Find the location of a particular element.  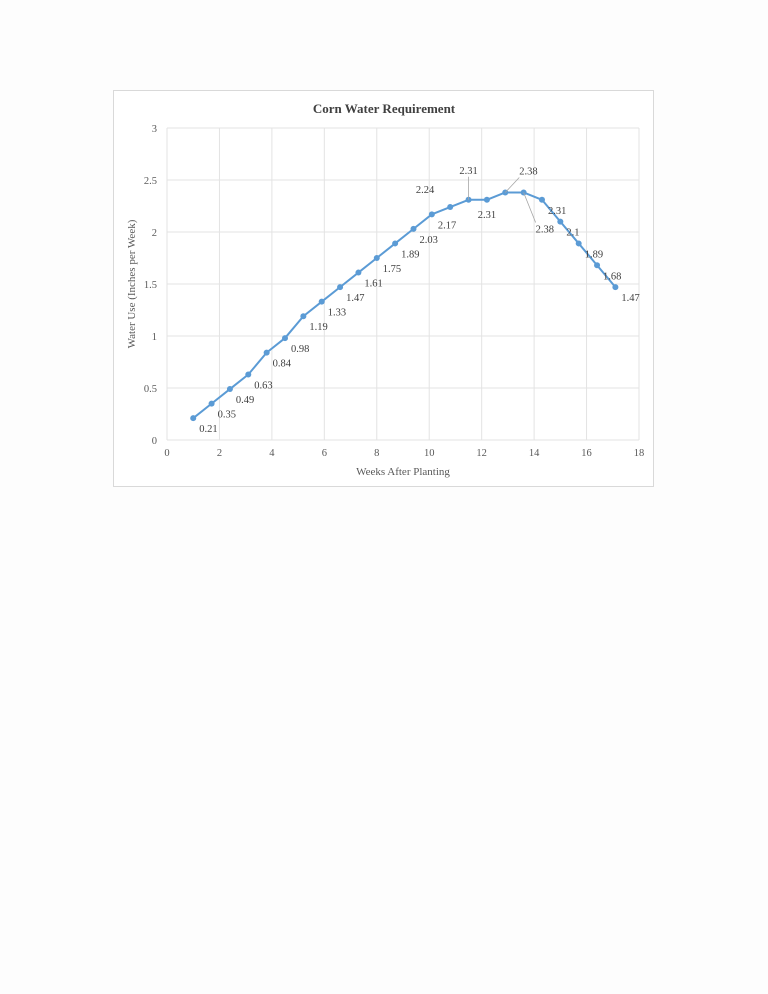

x-tick-label: 12 is located at coordinates (481, 453).